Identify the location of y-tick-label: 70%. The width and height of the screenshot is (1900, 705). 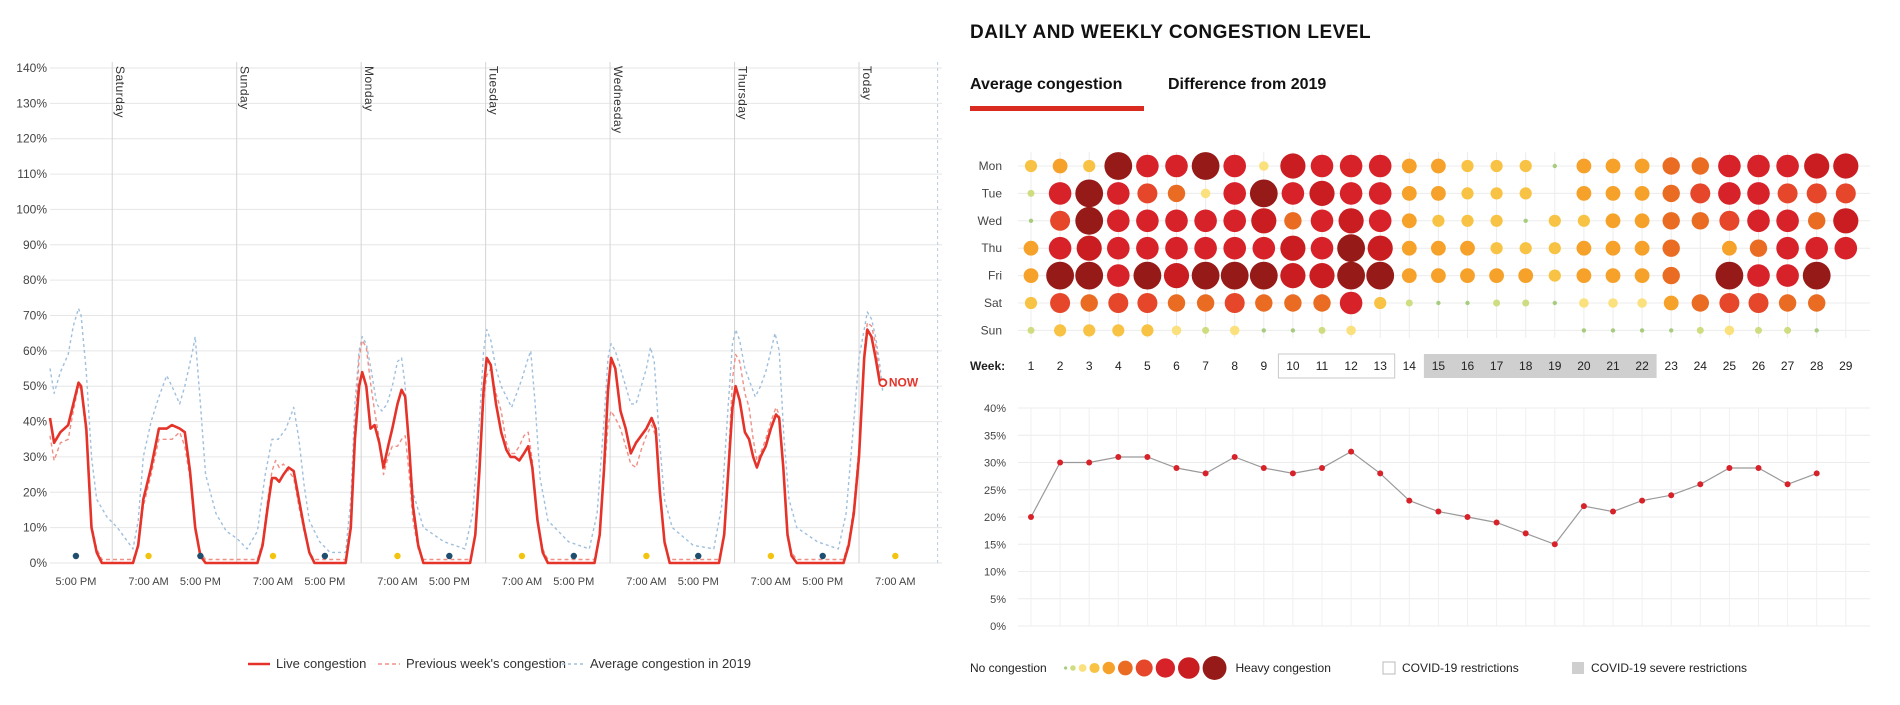
(35, 316).